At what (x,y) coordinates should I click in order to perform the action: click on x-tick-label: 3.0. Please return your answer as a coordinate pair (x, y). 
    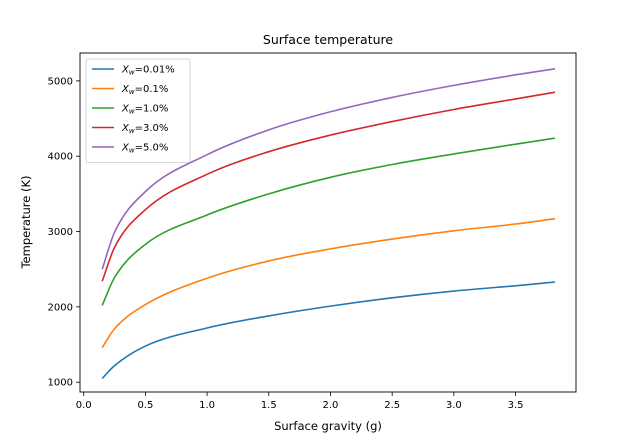
    Looking at the image, I should click on (454, 405).